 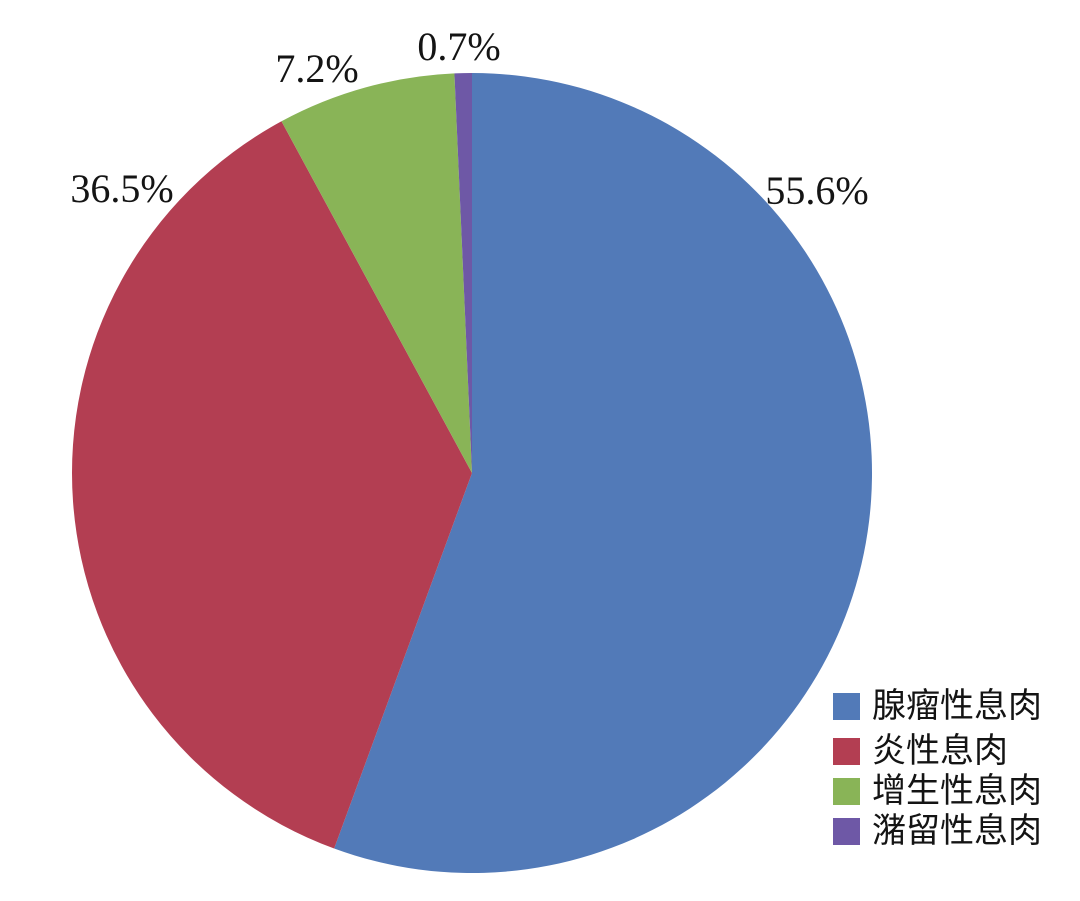 I want to click on legend-item-retention: 潴留性息肉, so click(x=937, y=831).